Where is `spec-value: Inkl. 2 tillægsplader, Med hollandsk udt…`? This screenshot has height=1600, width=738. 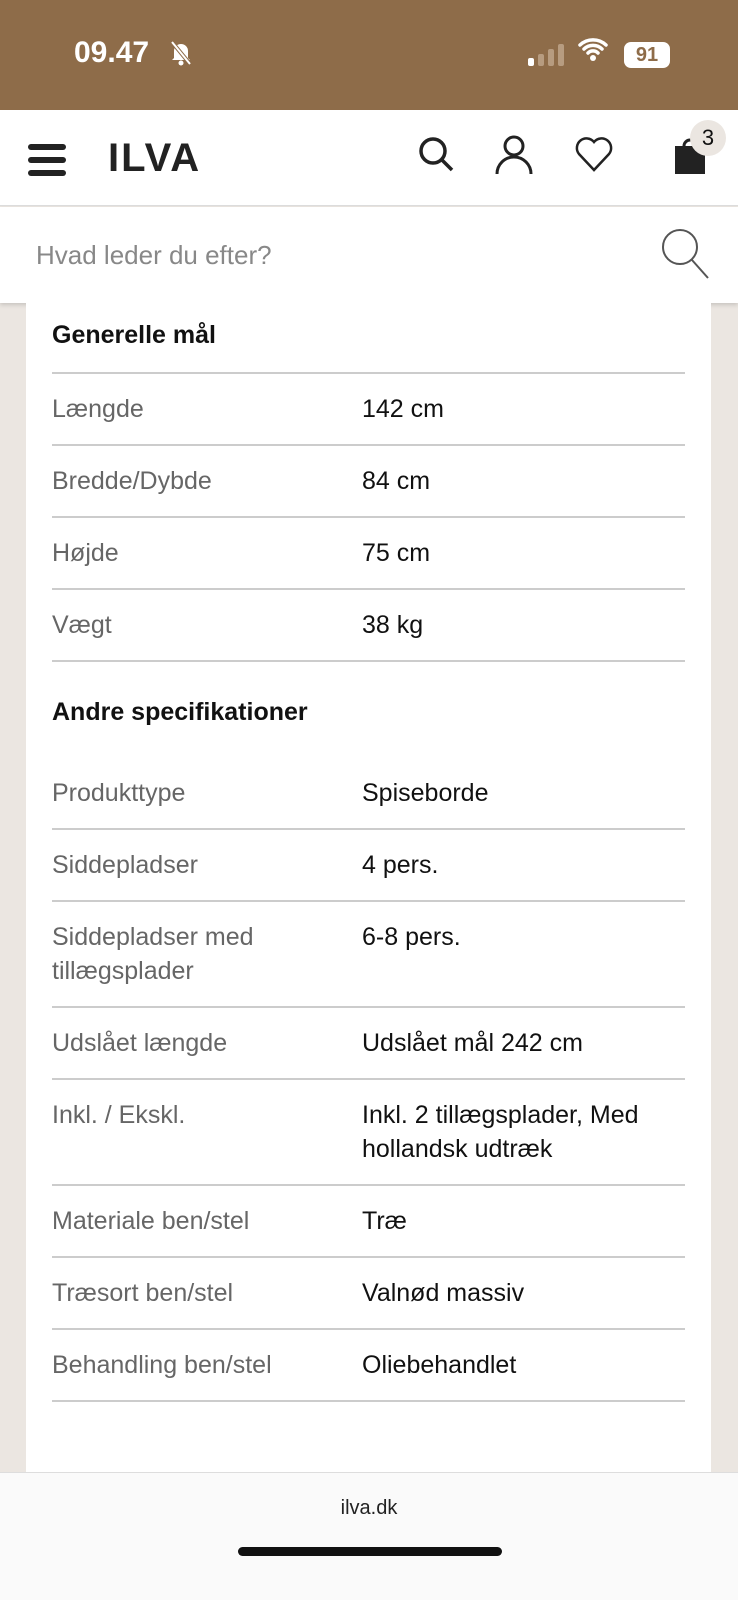
spec-value: Inkl. 2 tillægsplader, Med hollandsk udt… is located at coordinates (500, 1132).